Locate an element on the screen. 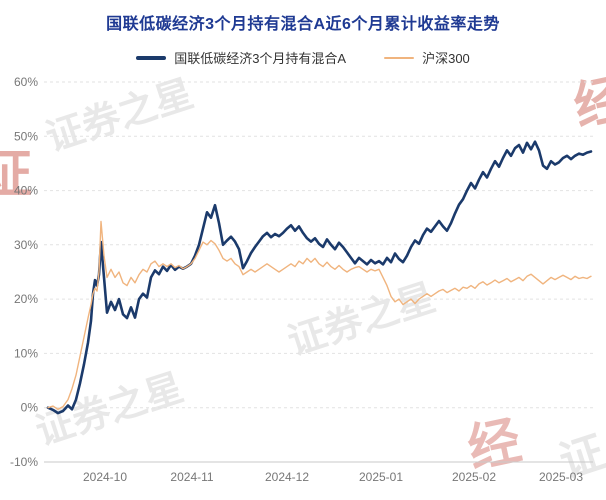 Image resolution: width=606 pixels, height=500 pixels. index-line-swatch is located at coordinates (399, 57).